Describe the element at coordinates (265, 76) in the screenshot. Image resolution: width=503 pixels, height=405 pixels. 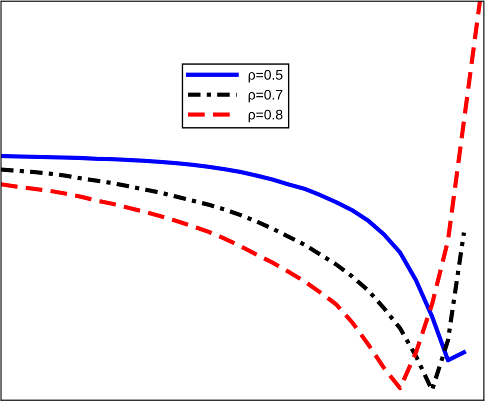
I see `legend-label: ρ=0.5` at that location.